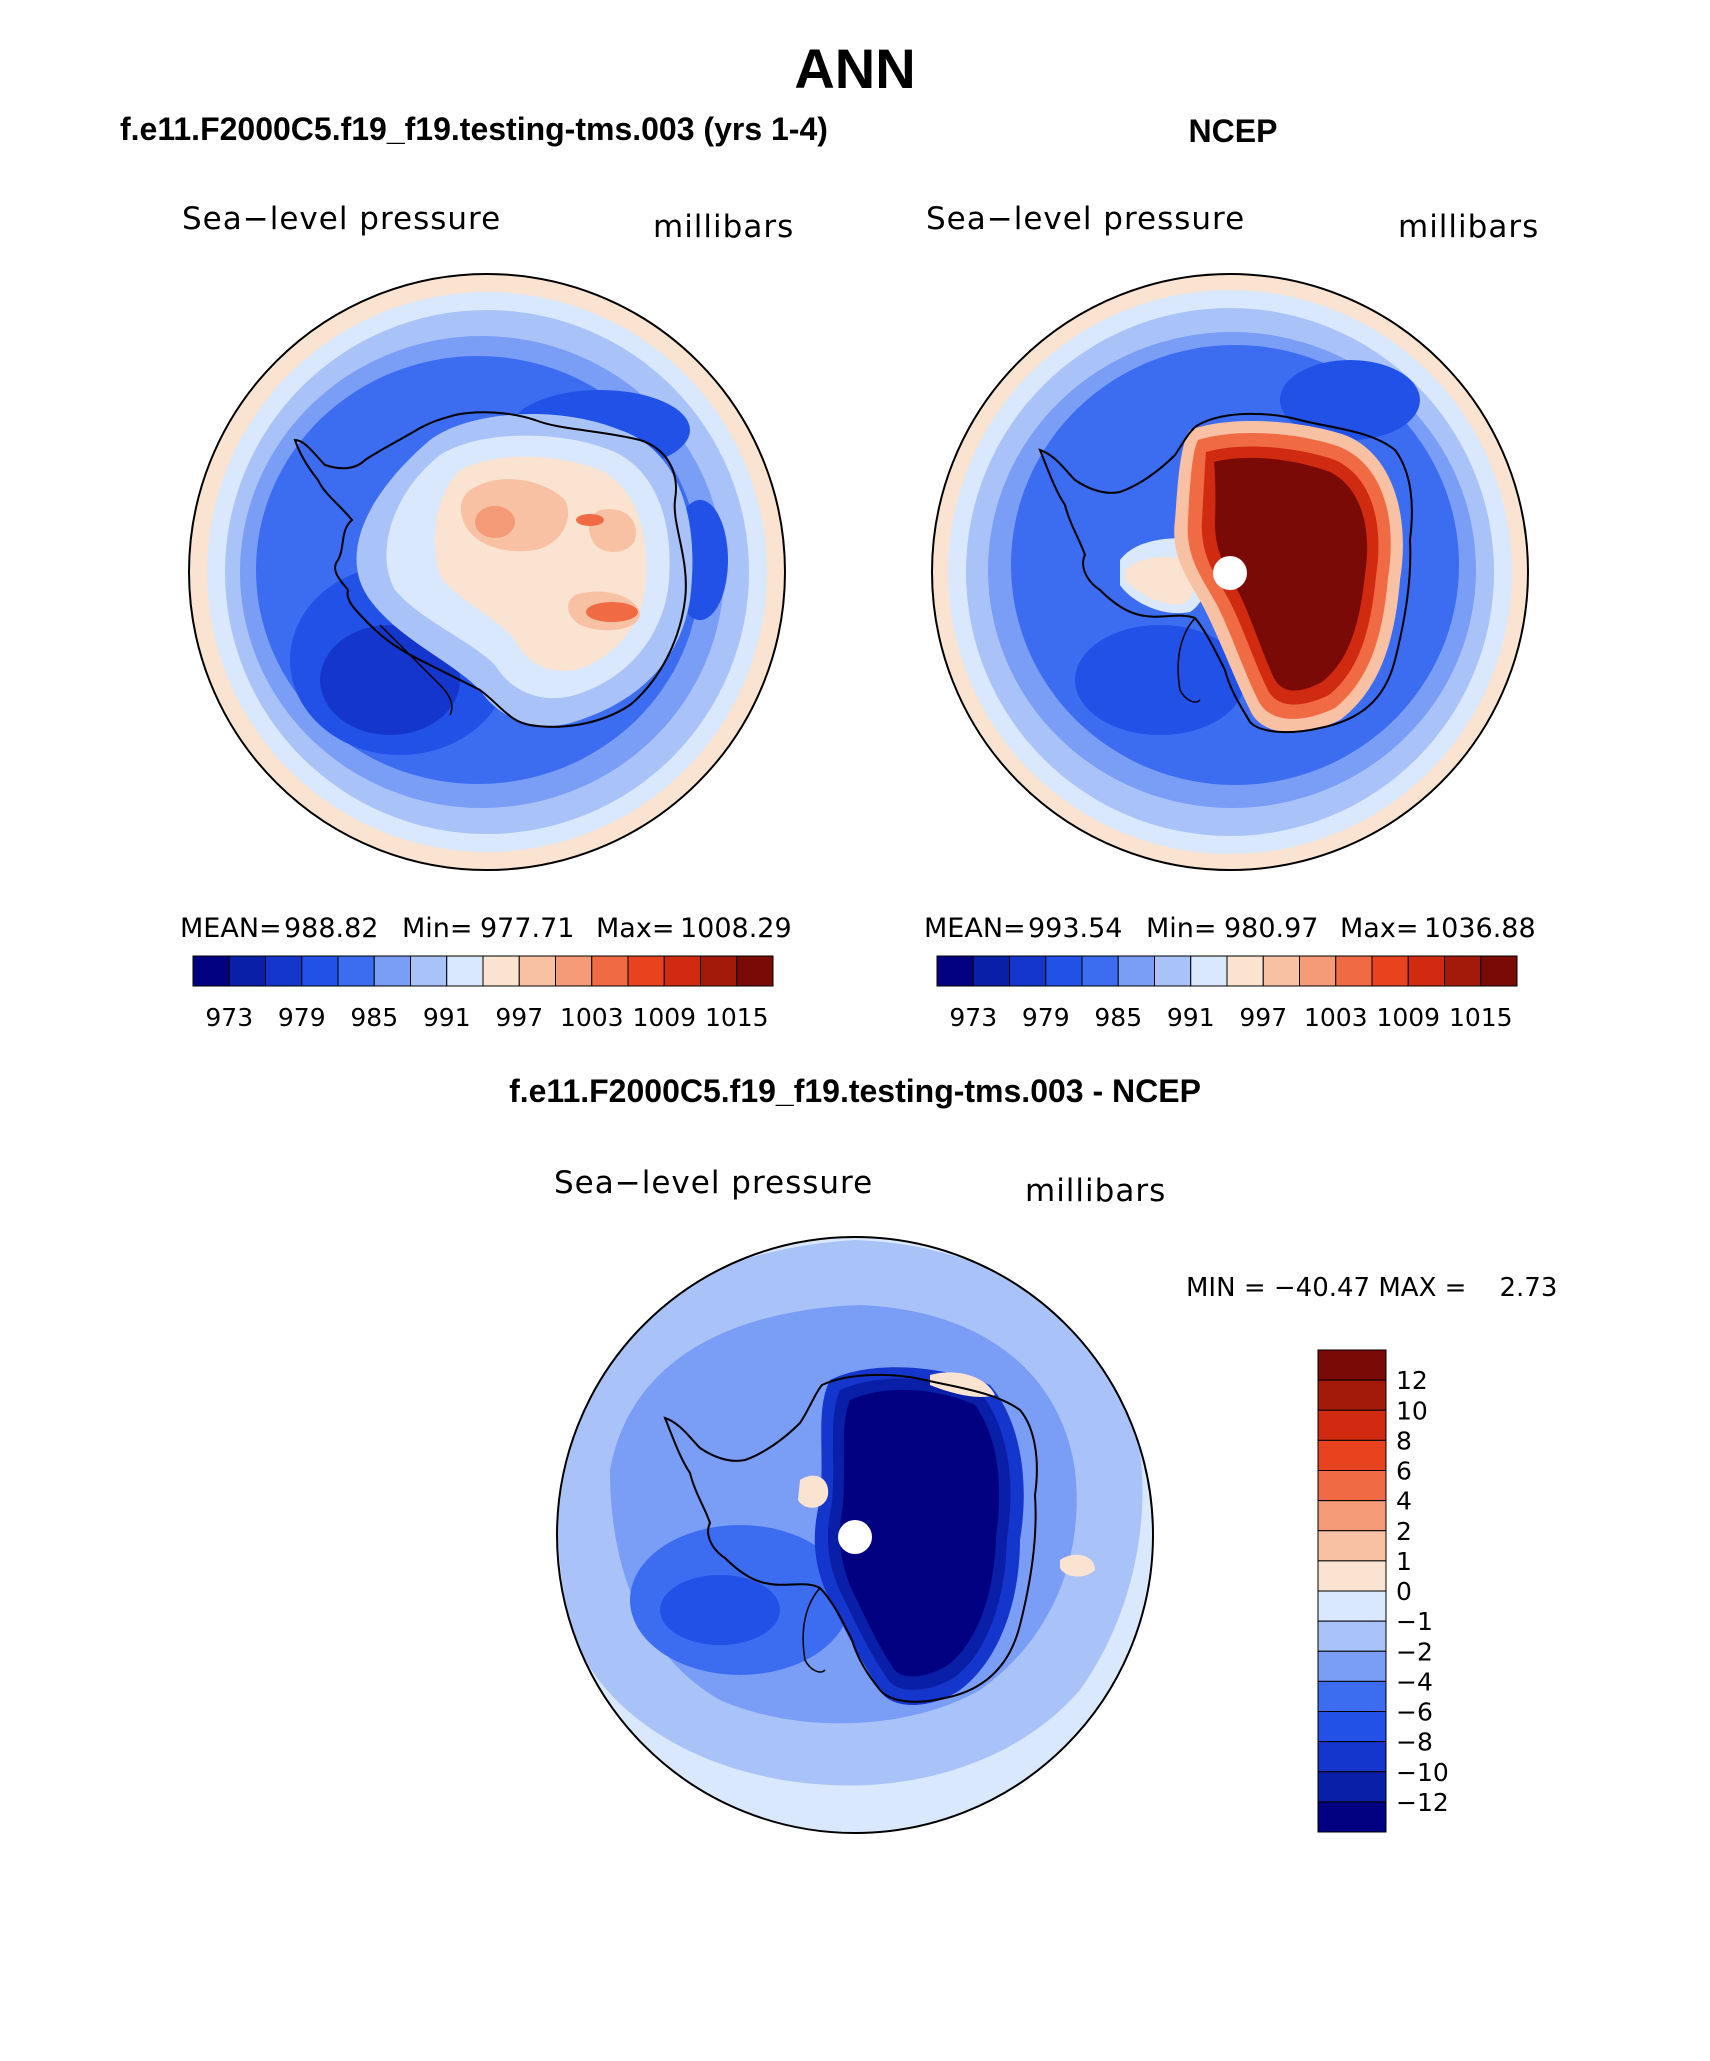  Describe the element at coordinates (331, 928) in the screenshot. I see `stats-model-mean-value: 988.82` at that location.